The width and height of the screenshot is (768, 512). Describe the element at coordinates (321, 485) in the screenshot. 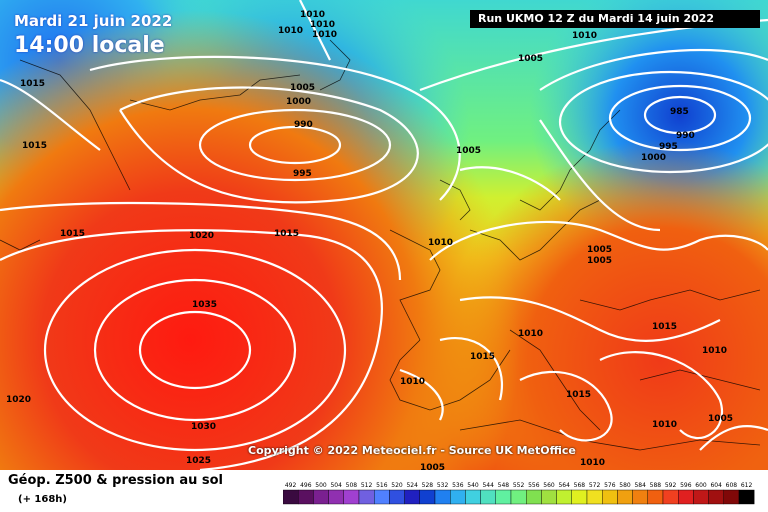

I see `legend-value: 500` at that location.